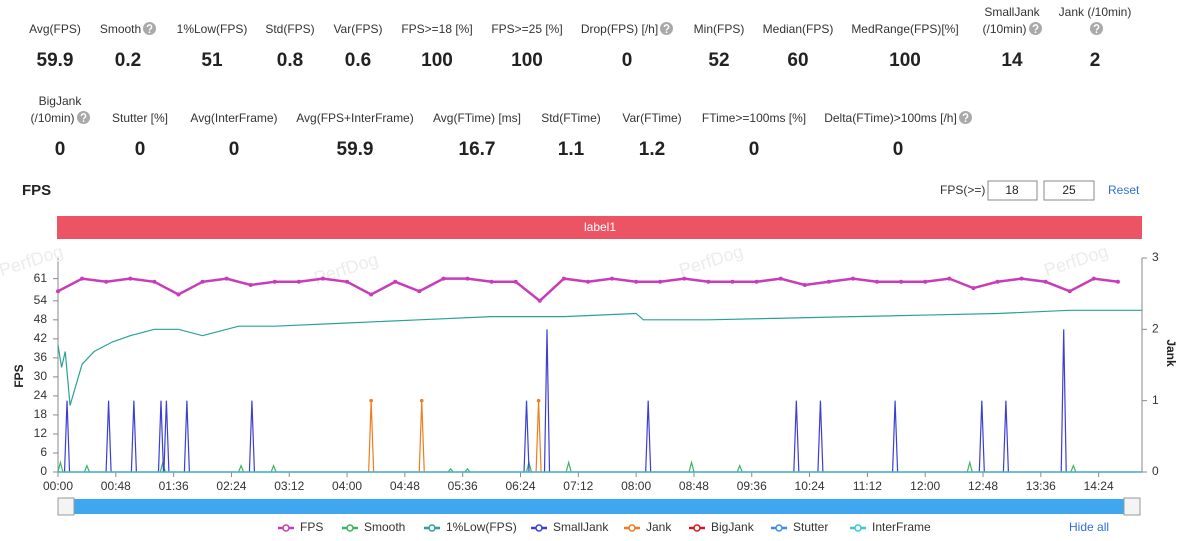 The image size is (1200, 541). What do you see at coordinates (890, 527) in the screenshot?
I see `legend-item: InterFrame` at bounding box center [890, 527].